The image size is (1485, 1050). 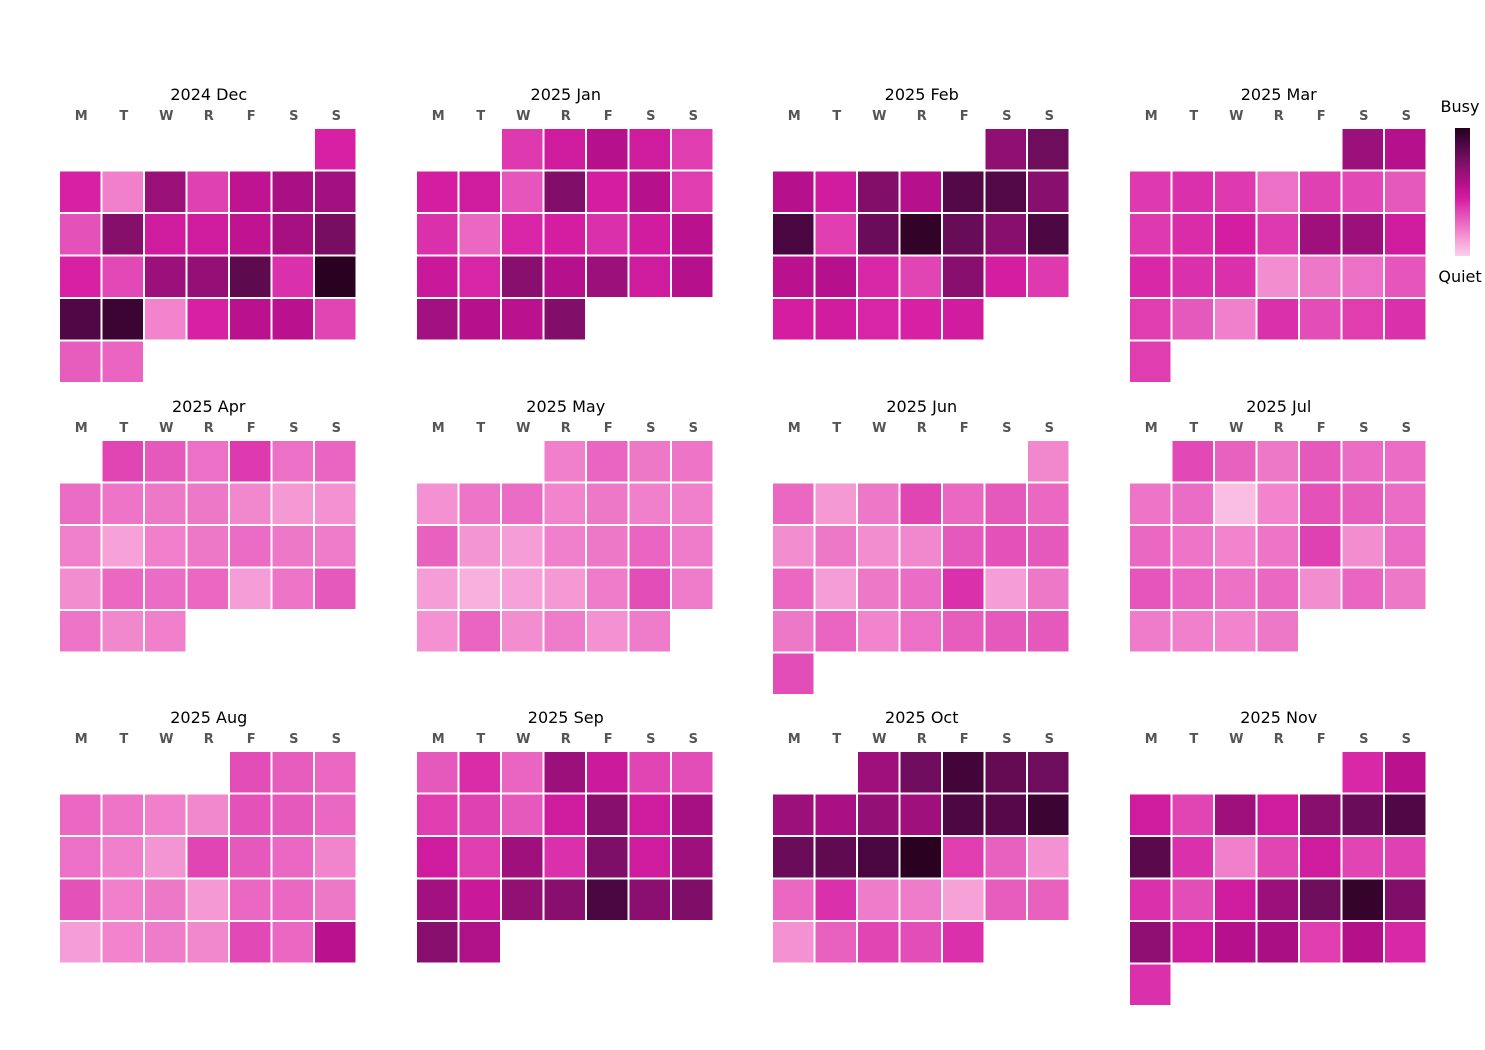 What do you see at coordinates (1459, 191) in the screenshot?
I see `legend: Busy Quiet` at bounding box center [1459, 191].